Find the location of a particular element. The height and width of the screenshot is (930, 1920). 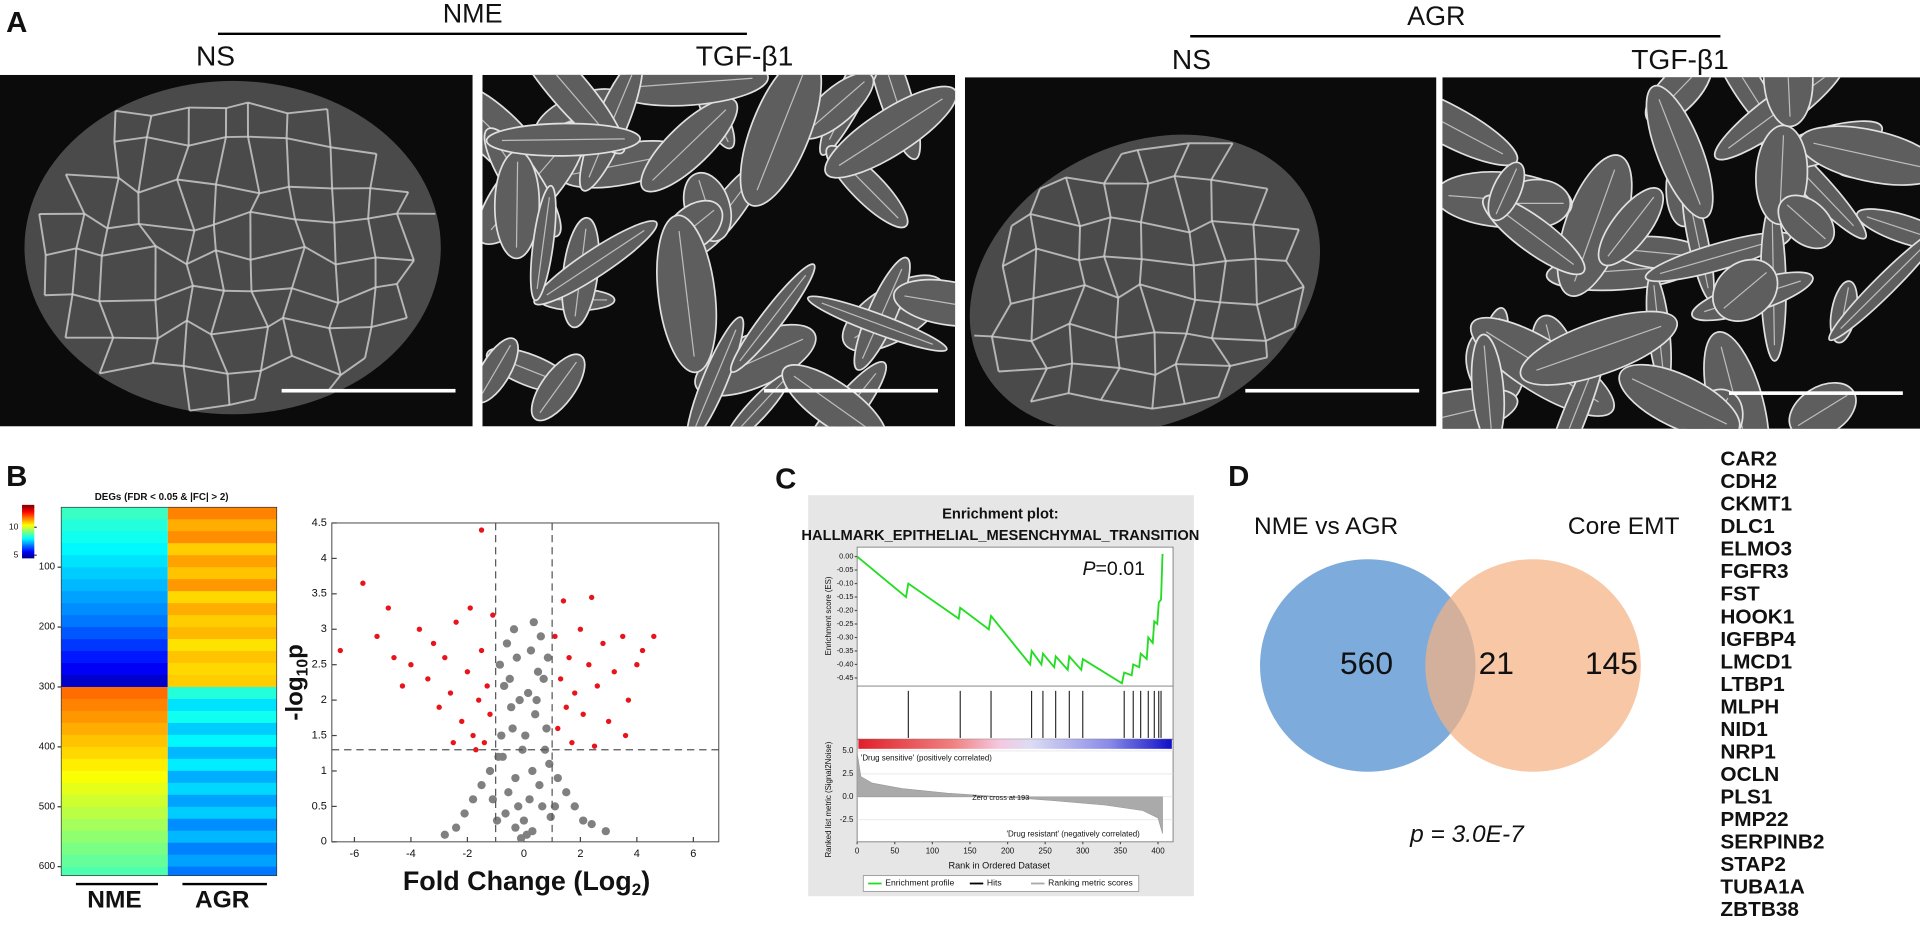

gene-name: TUBA1A is located at coordinates (1762, 887).